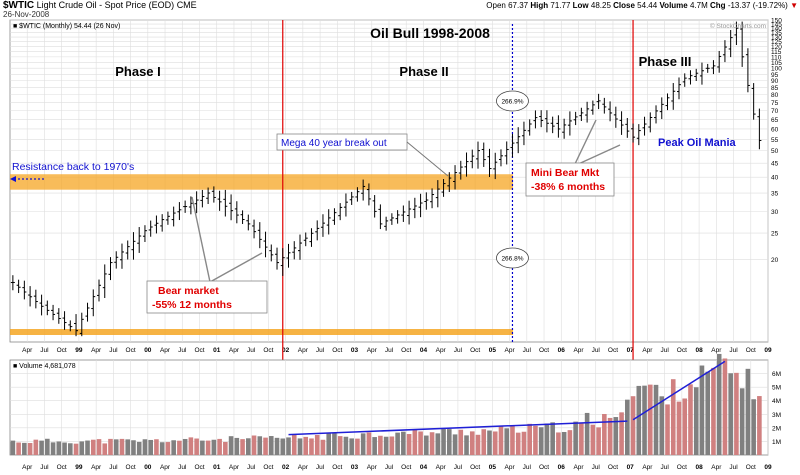  I want to click on x-tick-label: 99, so click(79, 350).